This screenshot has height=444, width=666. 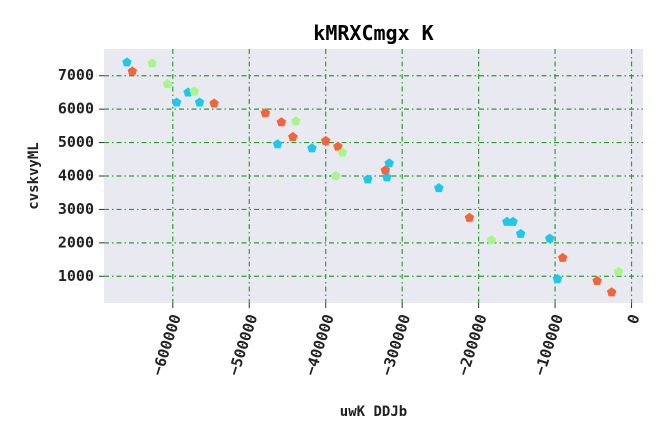 What do you see at coordinates (76, 109) in the screenshot?
I see `y-tick-label: 6000` at bounding box center [76, 109].